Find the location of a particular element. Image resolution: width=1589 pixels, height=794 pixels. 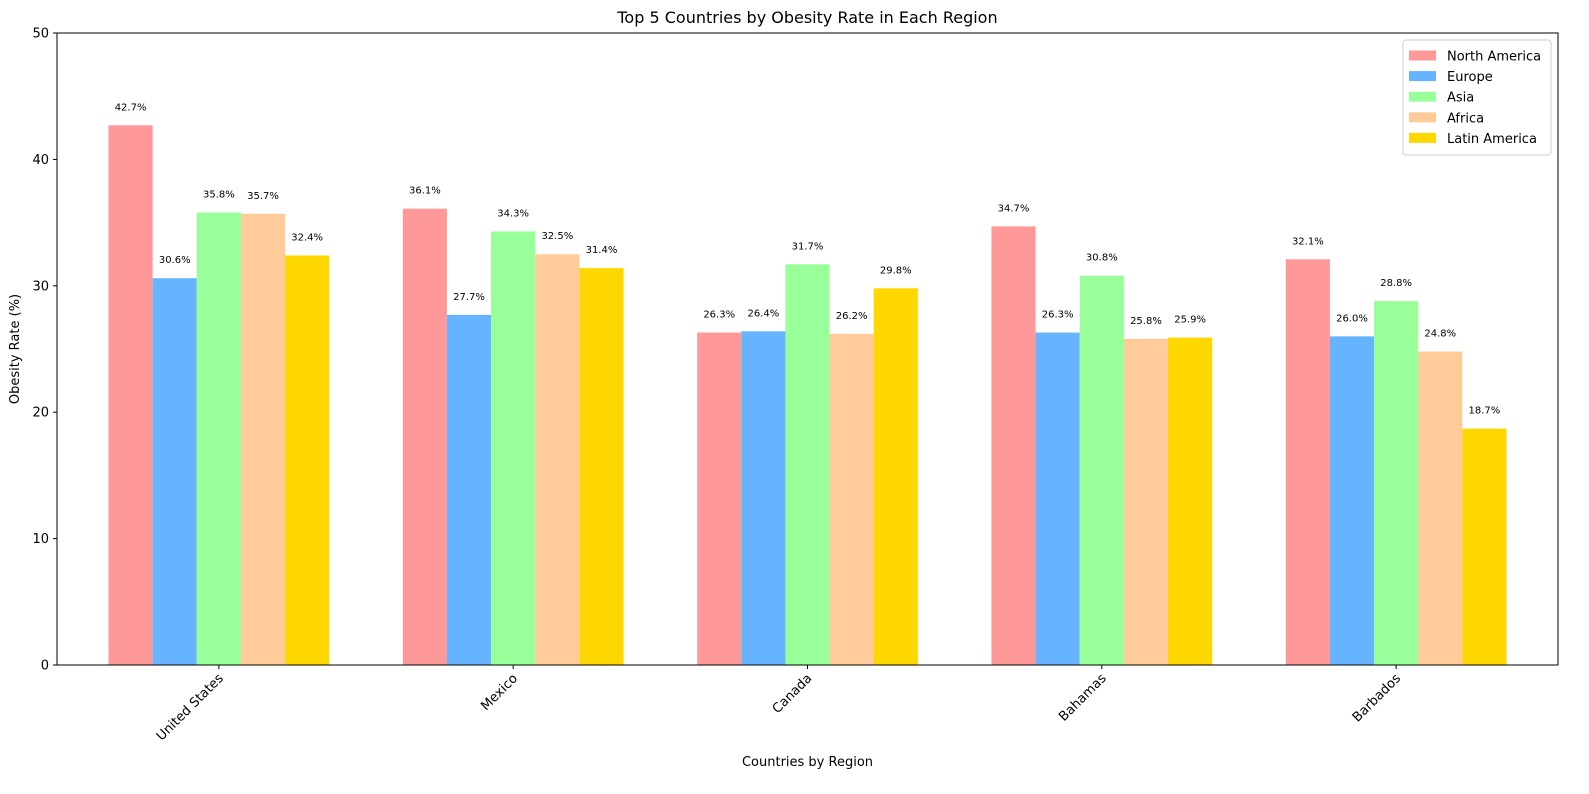

bar-asia-barbados is located at coordinates (1396, 482).